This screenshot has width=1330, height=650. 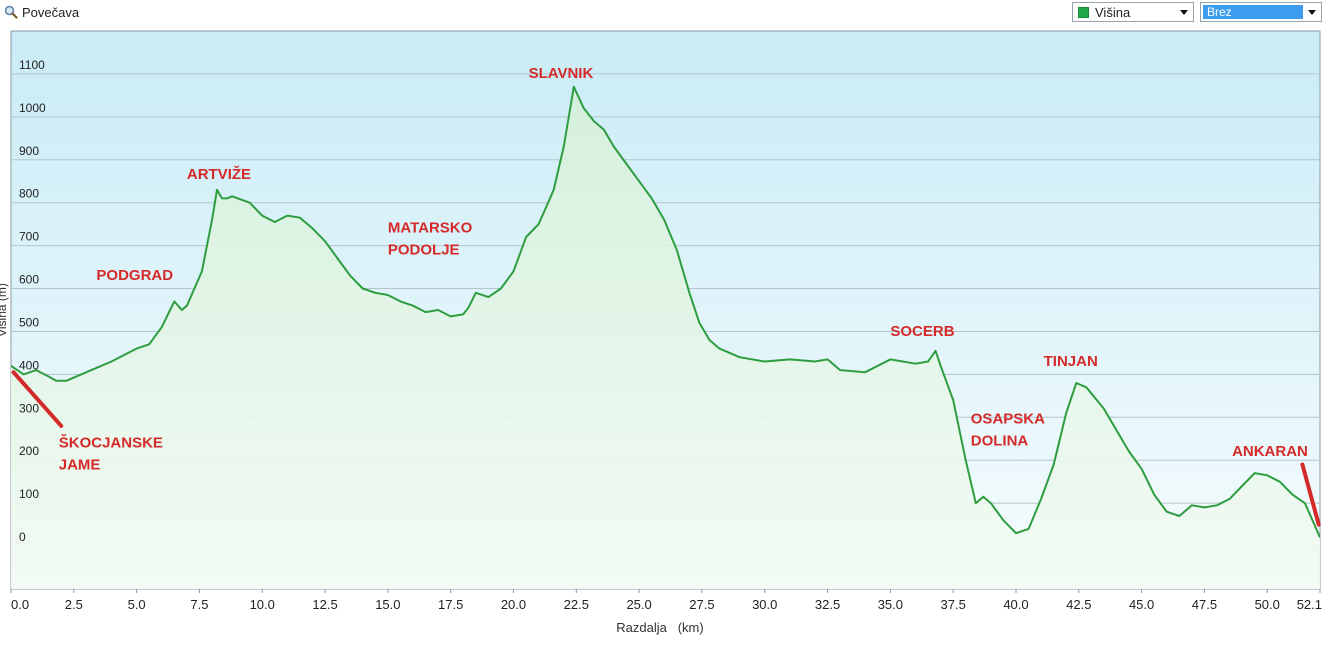 I want to click on x-tick-label: 17.5, so click(x=450, y=604).